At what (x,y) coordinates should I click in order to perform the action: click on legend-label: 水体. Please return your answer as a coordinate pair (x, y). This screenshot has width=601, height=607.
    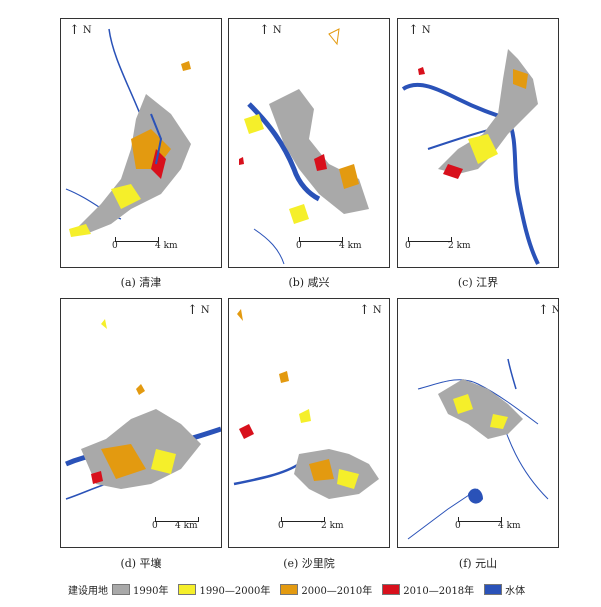
    Looking at the image, I should click on (515, 591).